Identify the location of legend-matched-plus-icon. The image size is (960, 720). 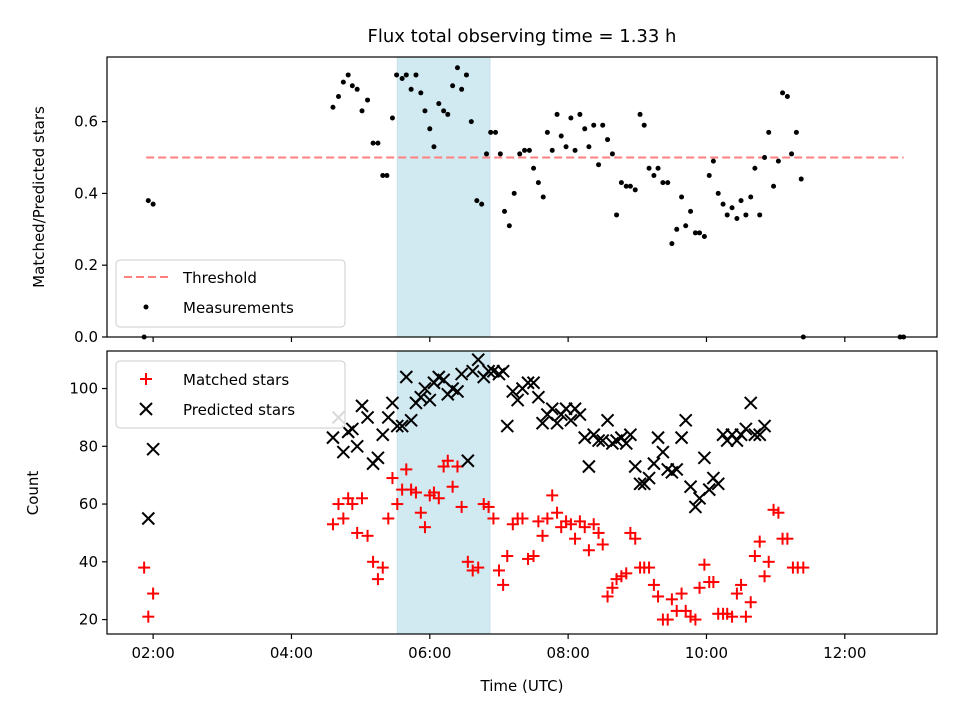
(146, 379).